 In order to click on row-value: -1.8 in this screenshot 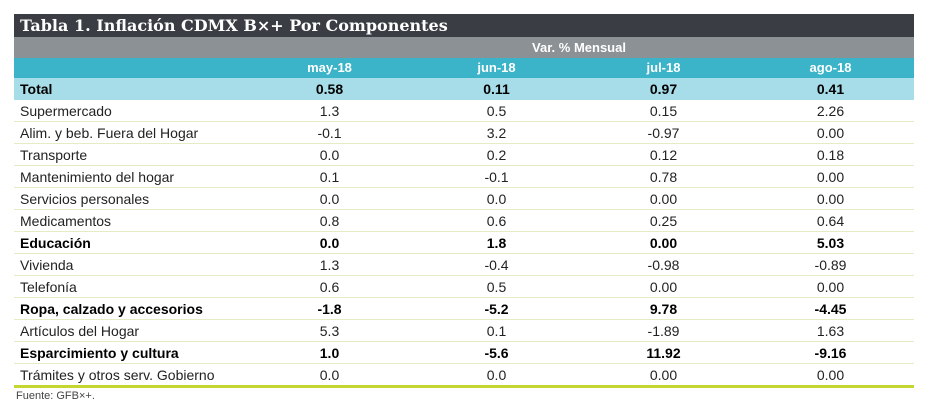, I will do `click(329, 309)`.